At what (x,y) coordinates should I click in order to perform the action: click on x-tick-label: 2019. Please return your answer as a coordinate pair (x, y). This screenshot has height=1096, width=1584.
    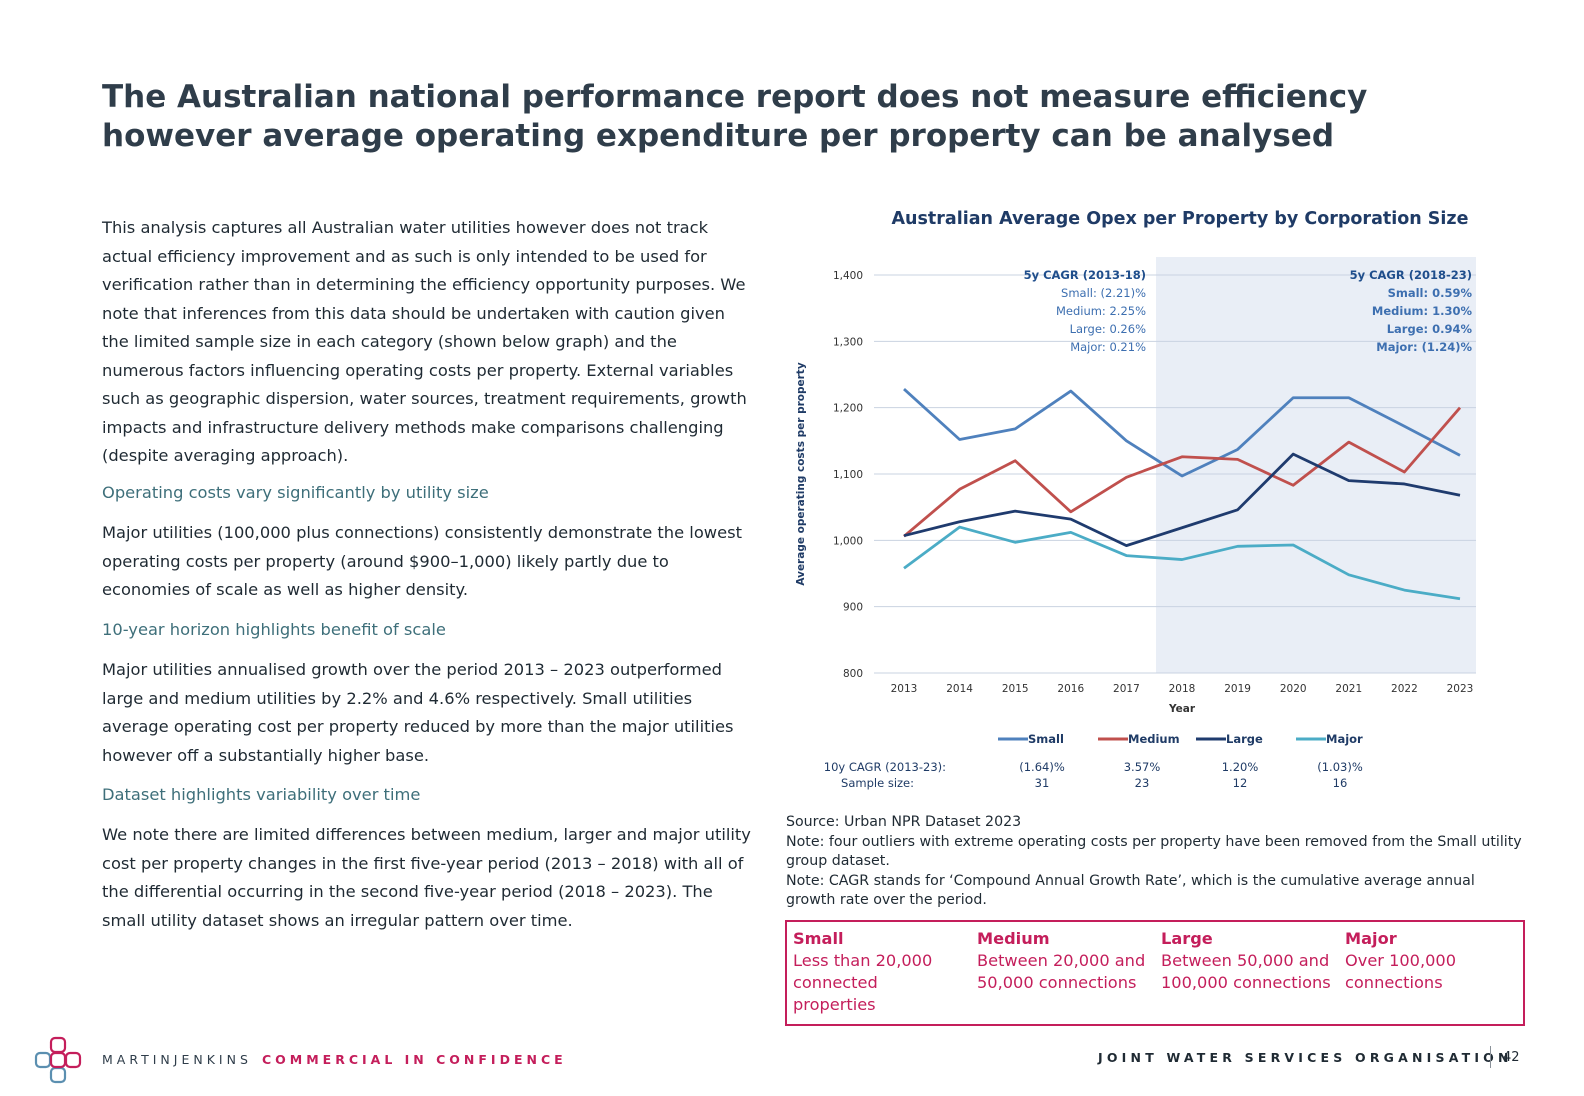
    Looking at the image, I should click on (1237, 689).